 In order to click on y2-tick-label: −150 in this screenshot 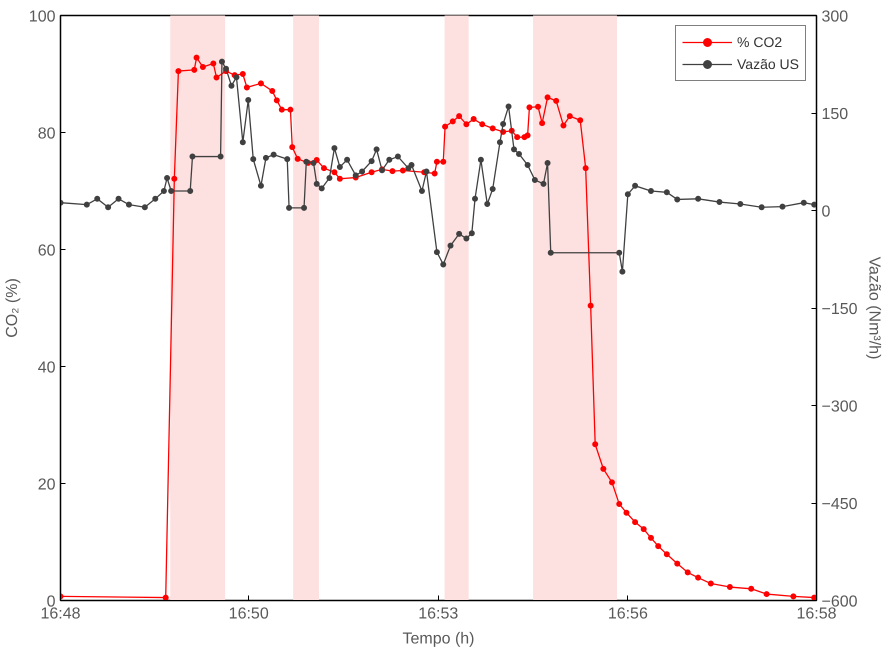, I will do `click(840, 309)`.